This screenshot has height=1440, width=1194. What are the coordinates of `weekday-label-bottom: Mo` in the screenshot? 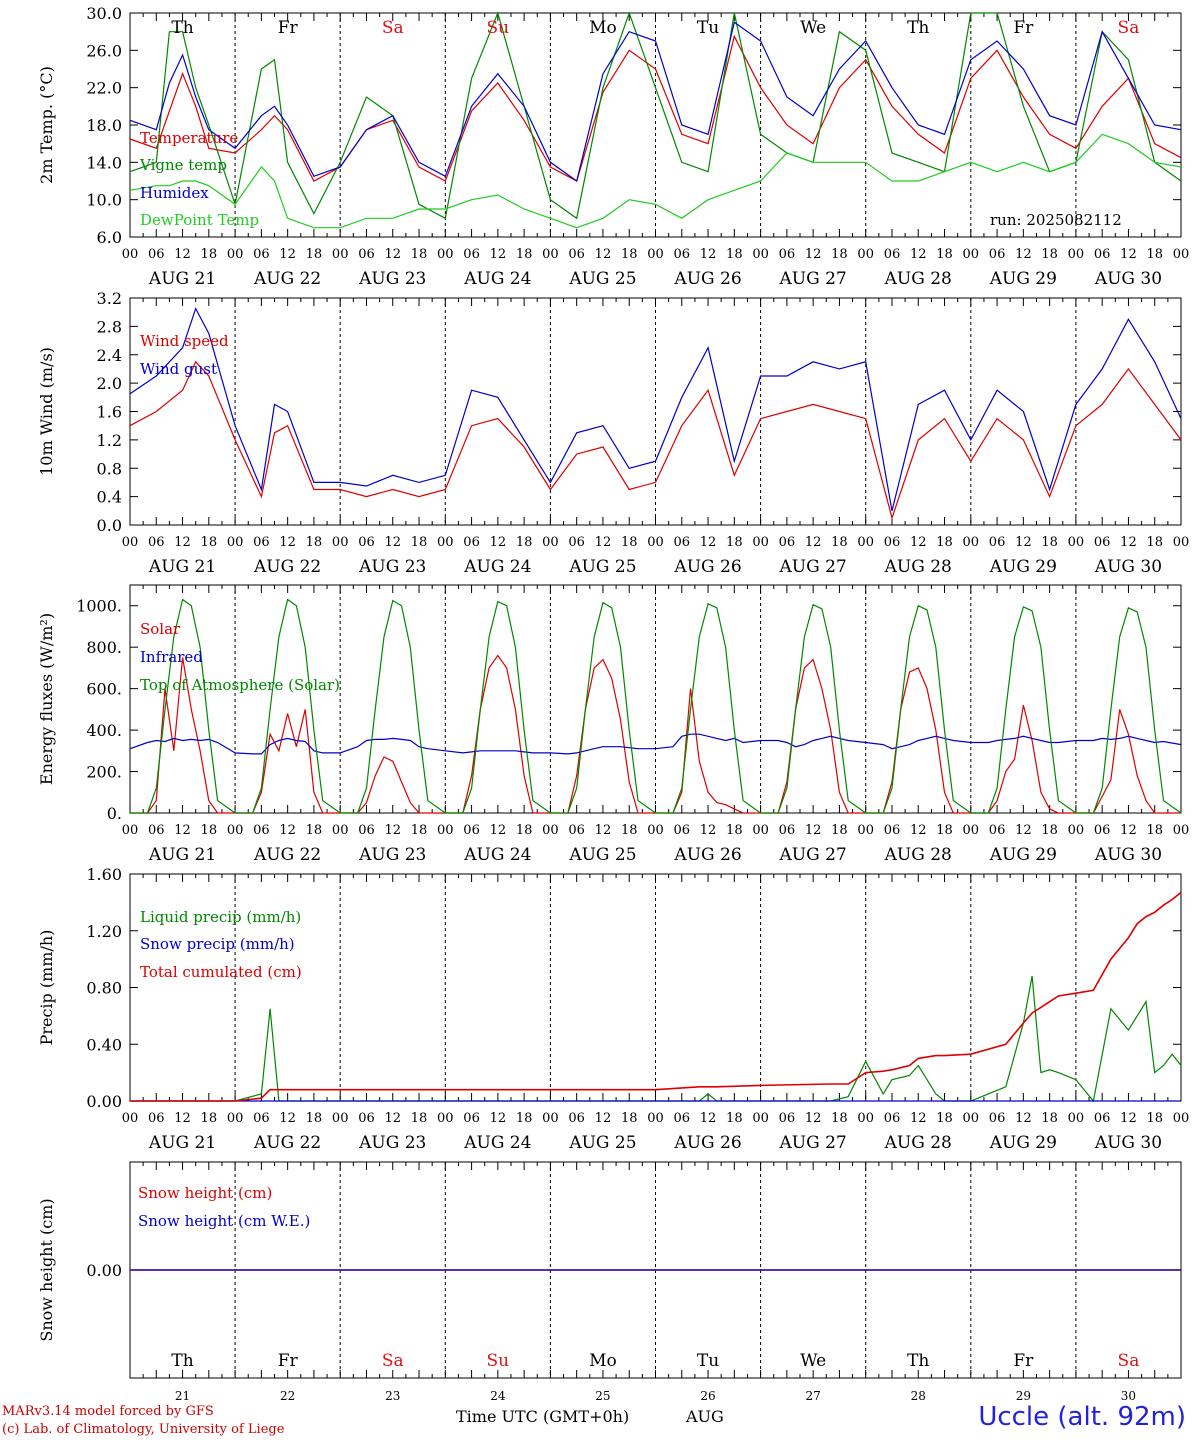 It's located at (603, 1361).